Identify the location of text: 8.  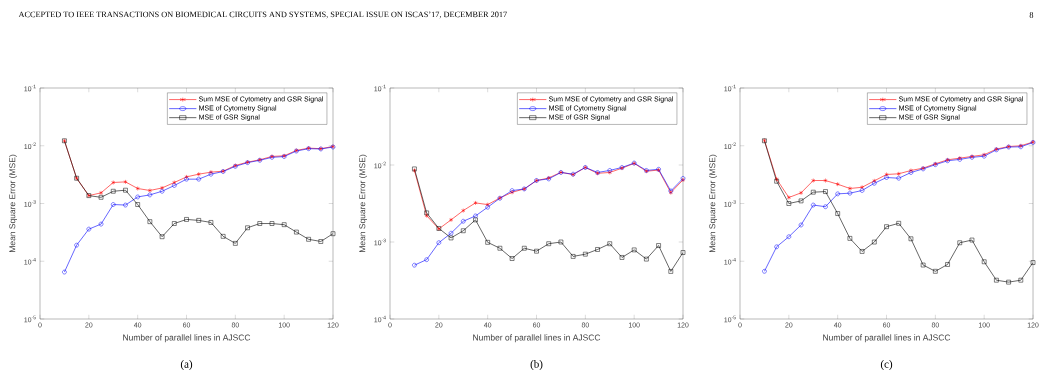
(1031, 15).